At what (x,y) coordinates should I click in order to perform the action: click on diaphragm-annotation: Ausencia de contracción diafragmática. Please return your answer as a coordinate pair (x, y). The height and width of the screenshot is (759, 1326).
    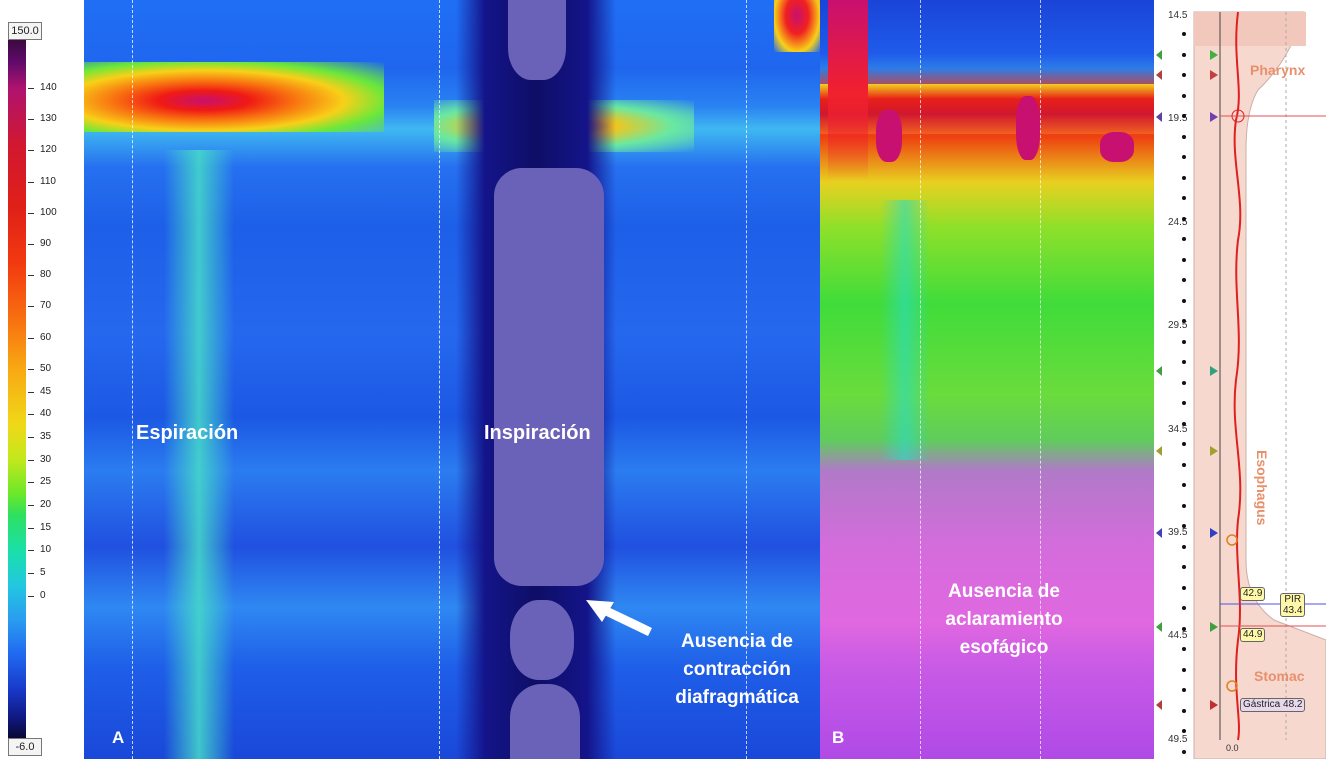
    Looking at the image, I should click on (726, 670).